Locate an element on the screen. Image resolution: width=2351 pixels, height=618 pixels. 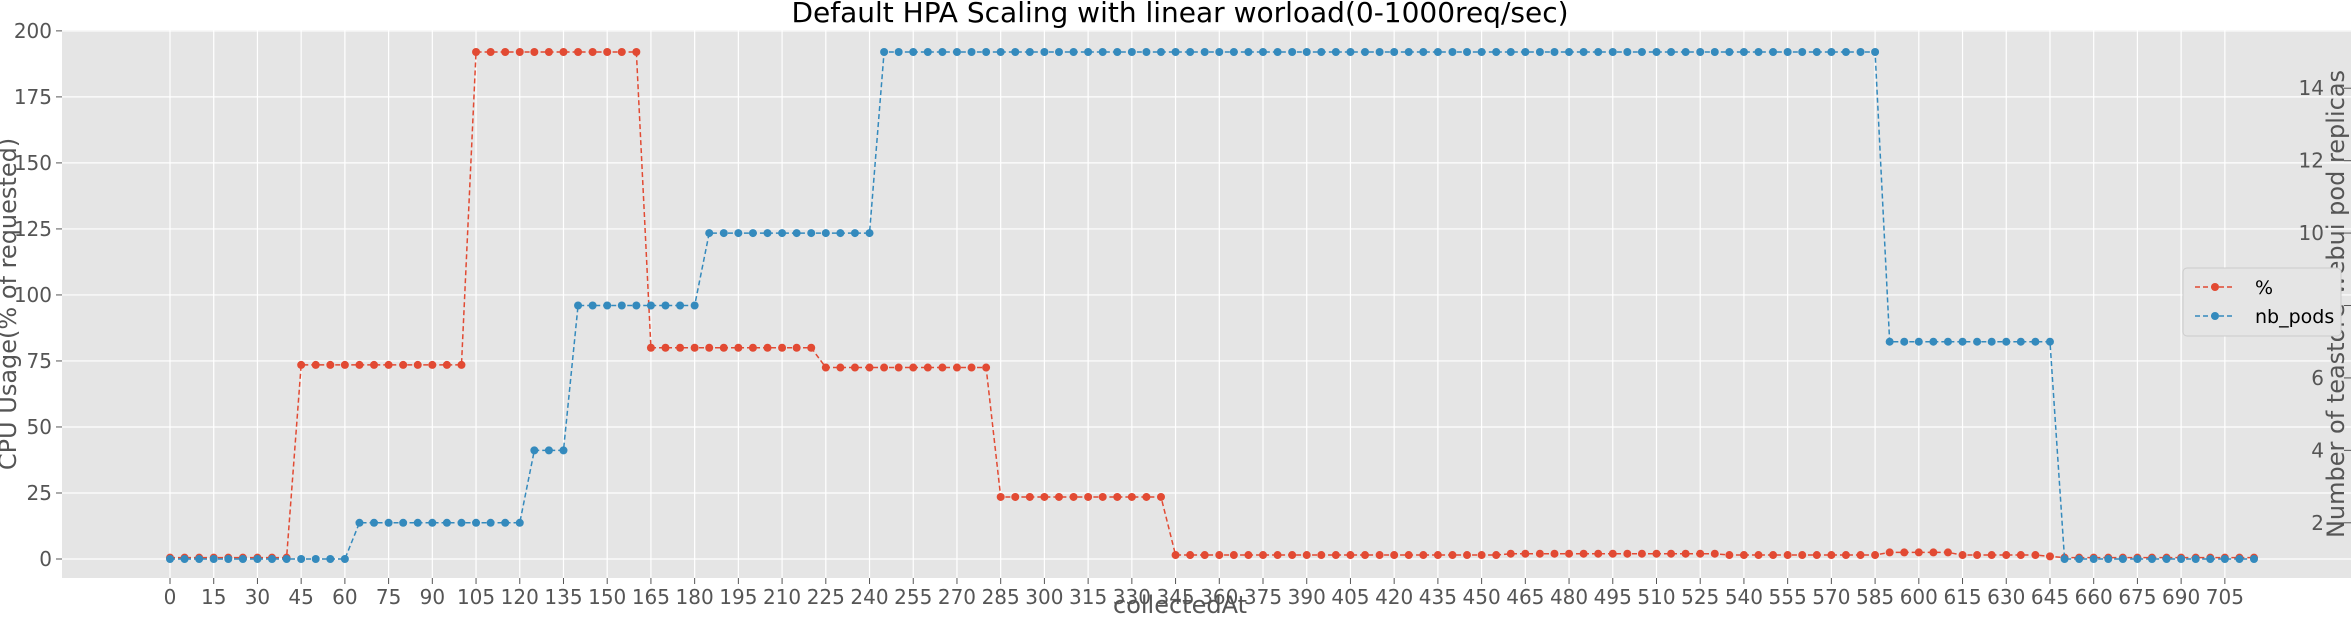
y-tick-label: 125 is located at coordinates (33, 229).